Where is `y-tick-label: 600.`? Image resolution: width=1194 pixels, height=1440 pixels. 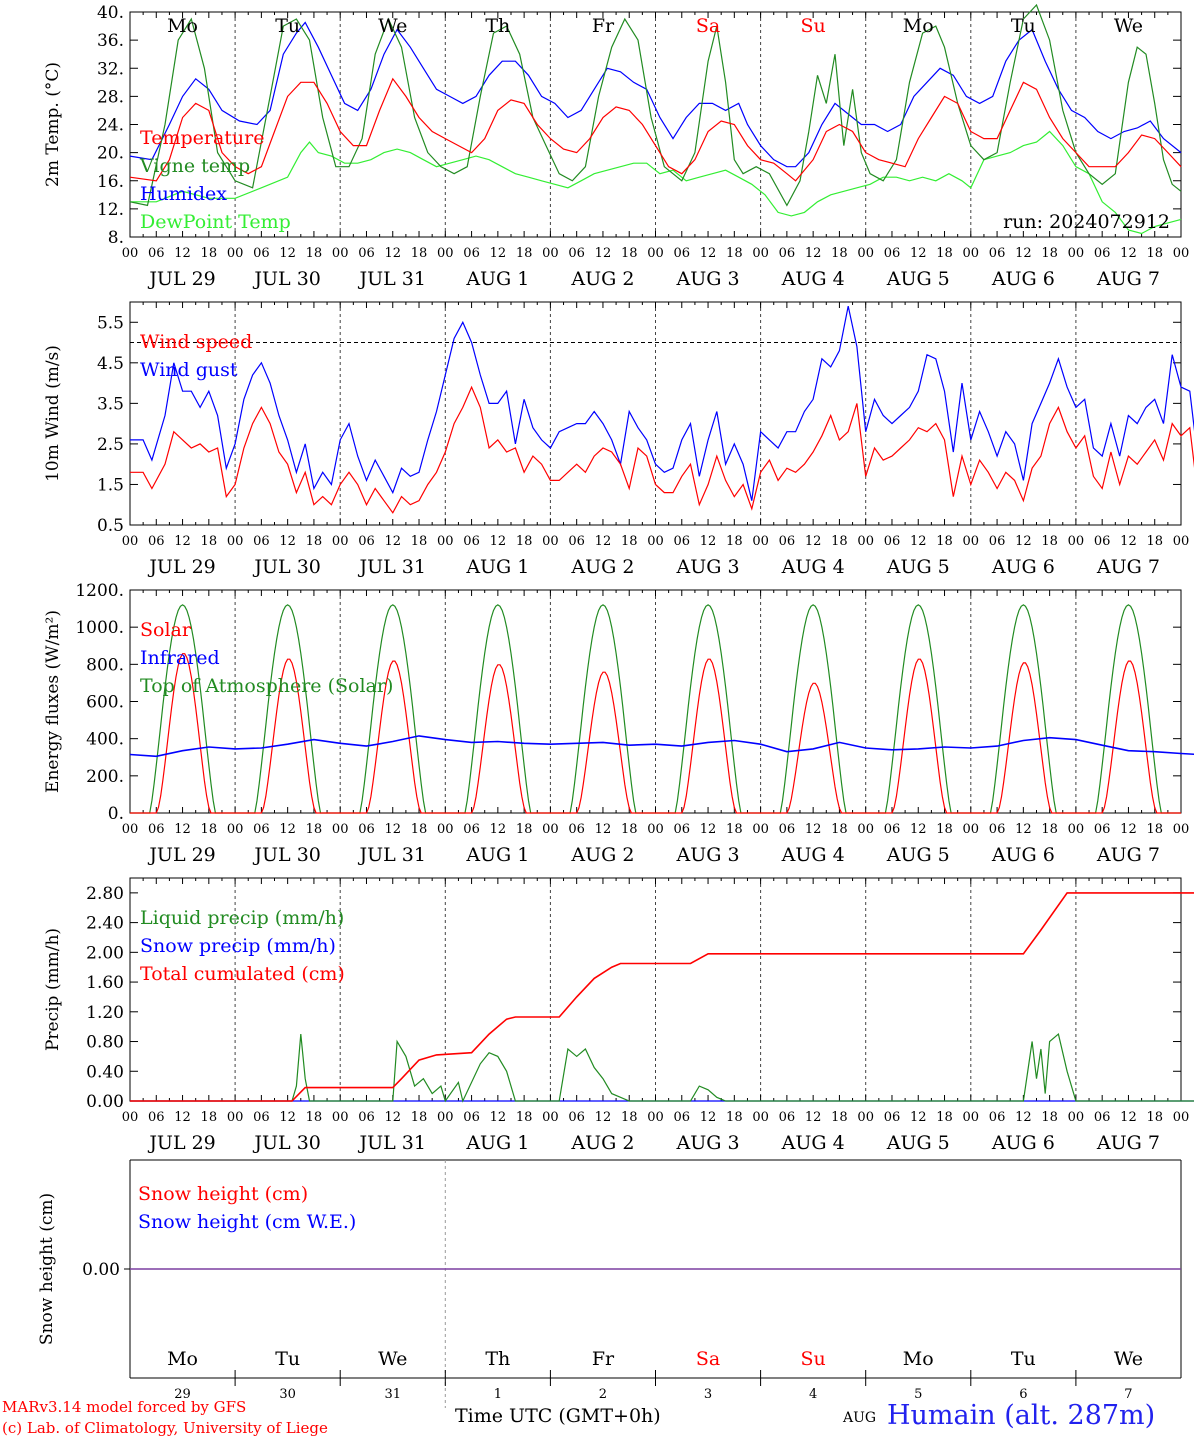 y-tick-label: 600. is located at coordinates (105, 703).